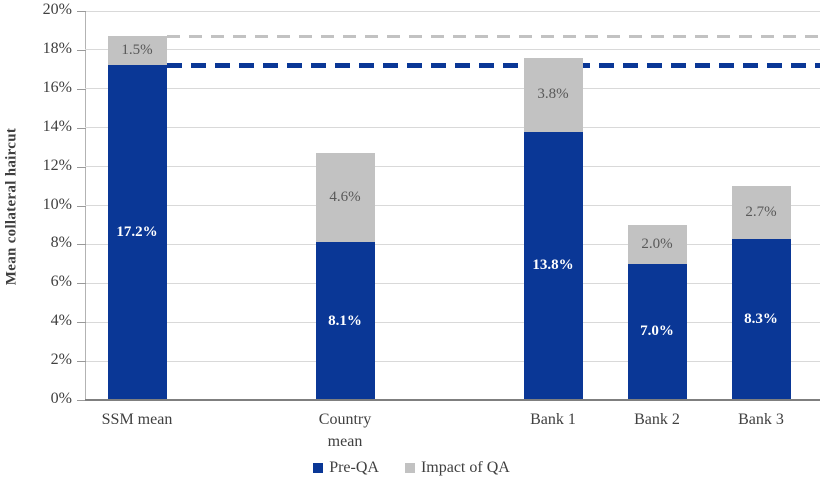  What do you see at coordinates (61, 282) in the screenshot?
I see `y-tick-label: 6%` at bounding box center [61, 282].